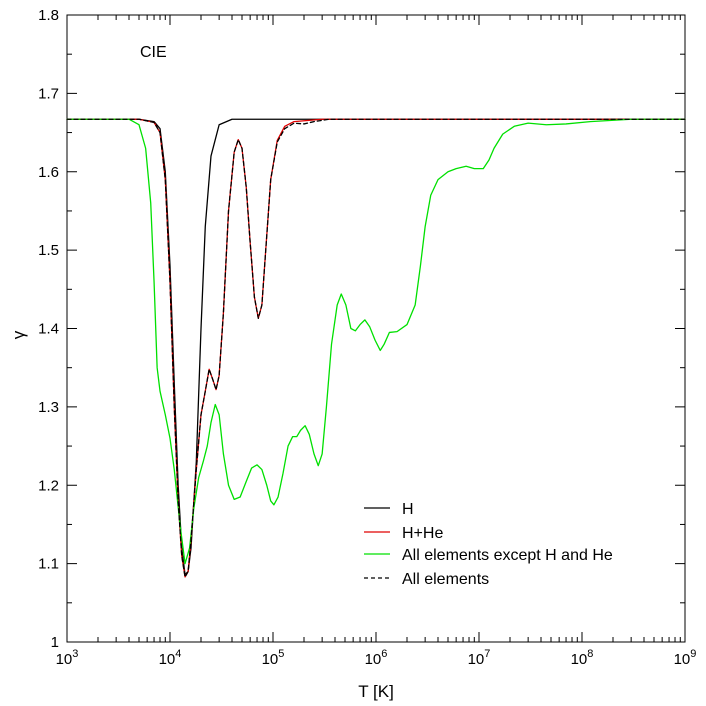 The width and height of the screenshot is (706, 706). Describe the element at coordinates (48, 15) in the screenshot. I see `y-tick-label: 1.8` at that location.